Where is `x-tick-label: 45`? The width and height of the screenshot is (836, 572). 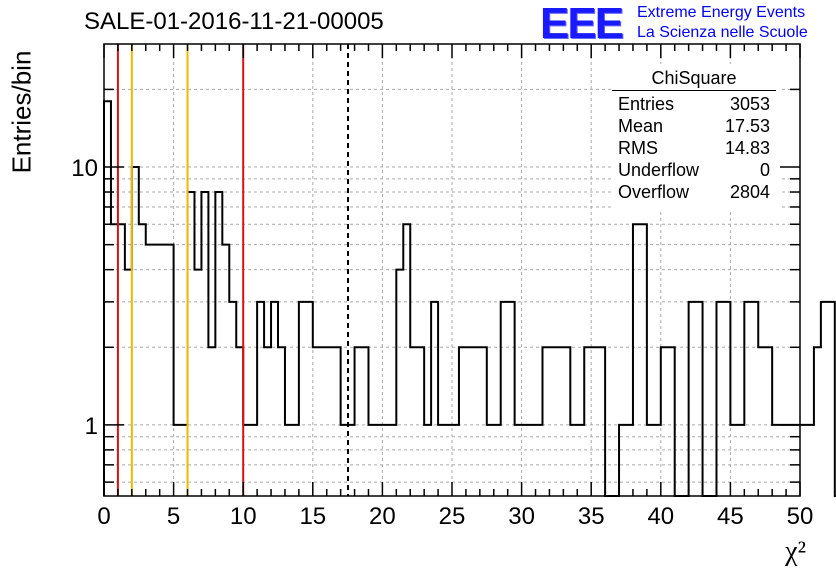
x-tick-label: 45 is located at coordinates (730, 516).